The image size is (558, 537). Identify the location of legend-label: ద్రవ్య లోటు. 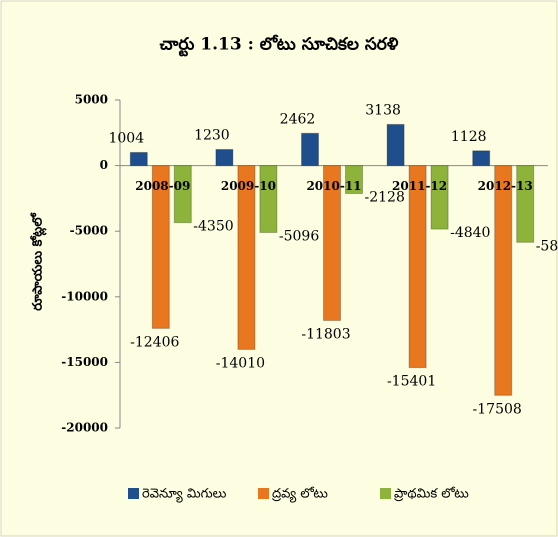
(299, 495).